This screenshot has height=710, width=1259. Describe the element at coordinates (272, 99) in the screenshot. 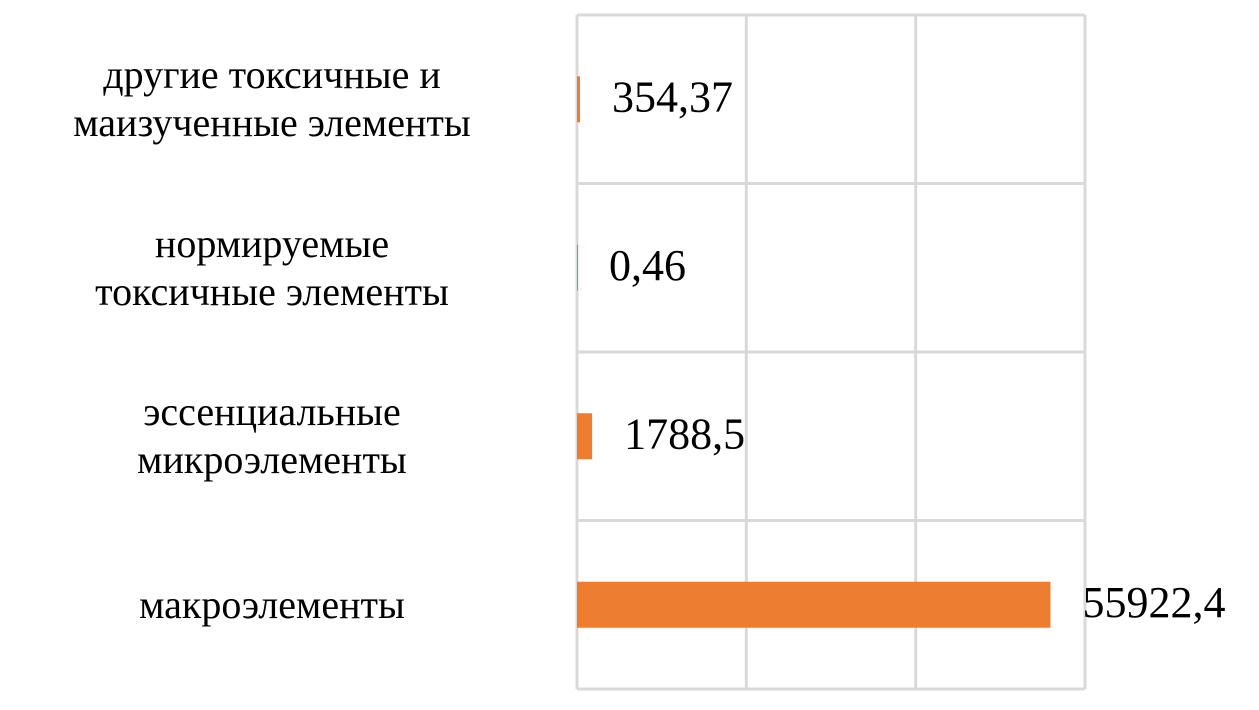

I see `category-label: другие токсичные и маизученные элементы` at that location.